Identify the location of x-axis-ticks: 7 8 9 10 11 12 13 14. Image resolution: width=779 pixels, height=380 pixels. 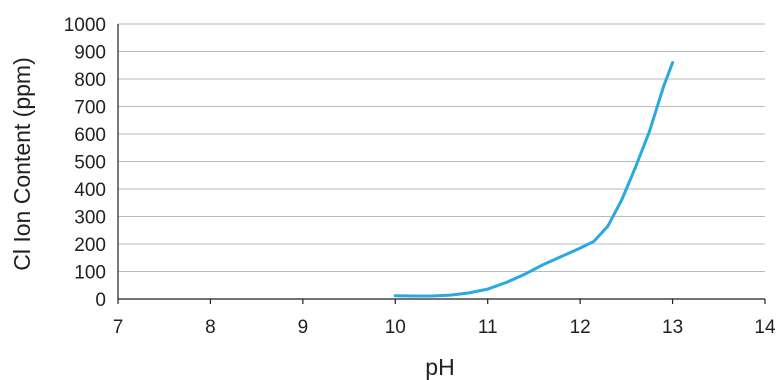
(444, 318).